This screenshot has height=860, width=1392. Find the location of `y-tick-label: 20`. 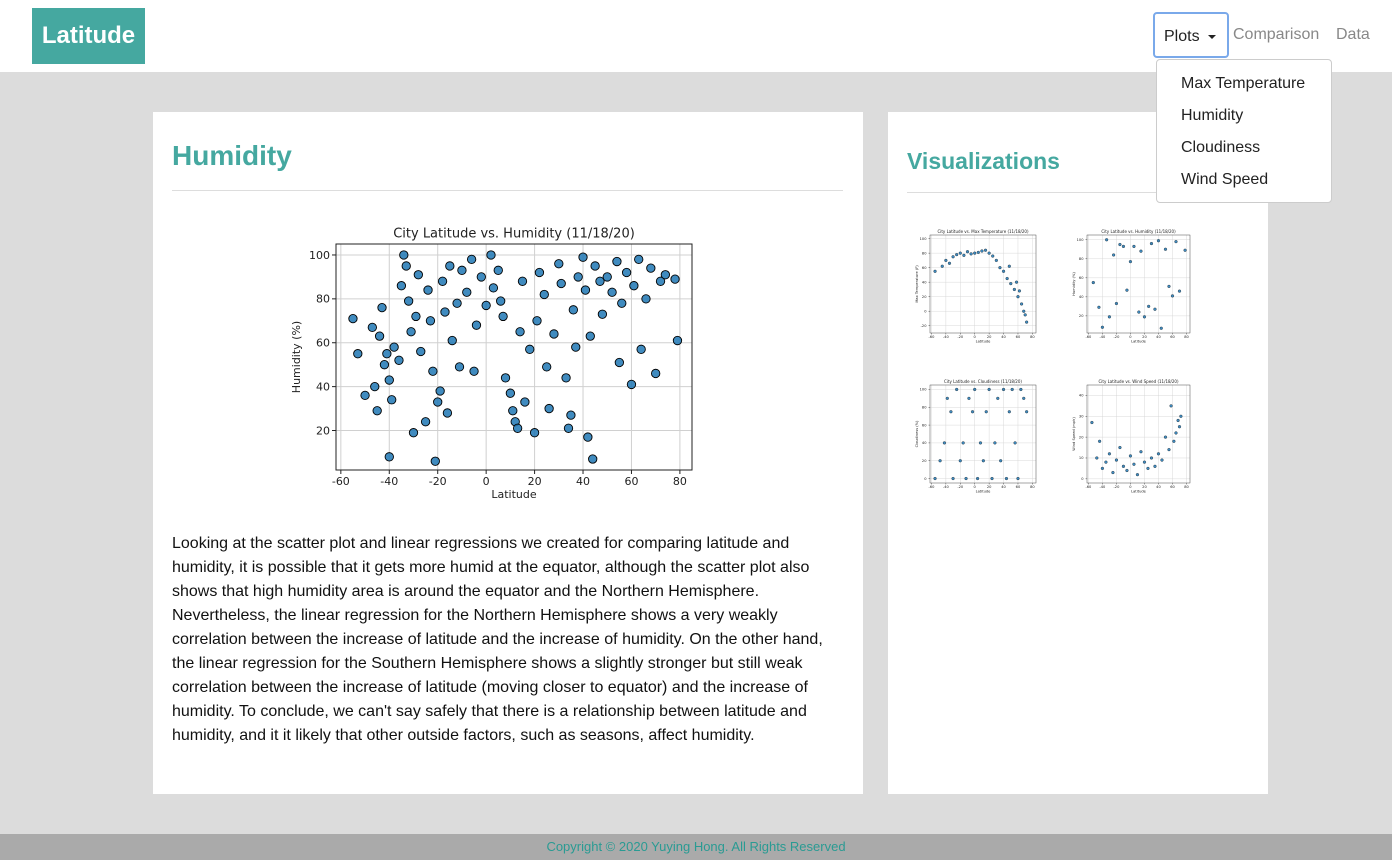

y-tick-label: 20 is located at coordinates (924, 297).